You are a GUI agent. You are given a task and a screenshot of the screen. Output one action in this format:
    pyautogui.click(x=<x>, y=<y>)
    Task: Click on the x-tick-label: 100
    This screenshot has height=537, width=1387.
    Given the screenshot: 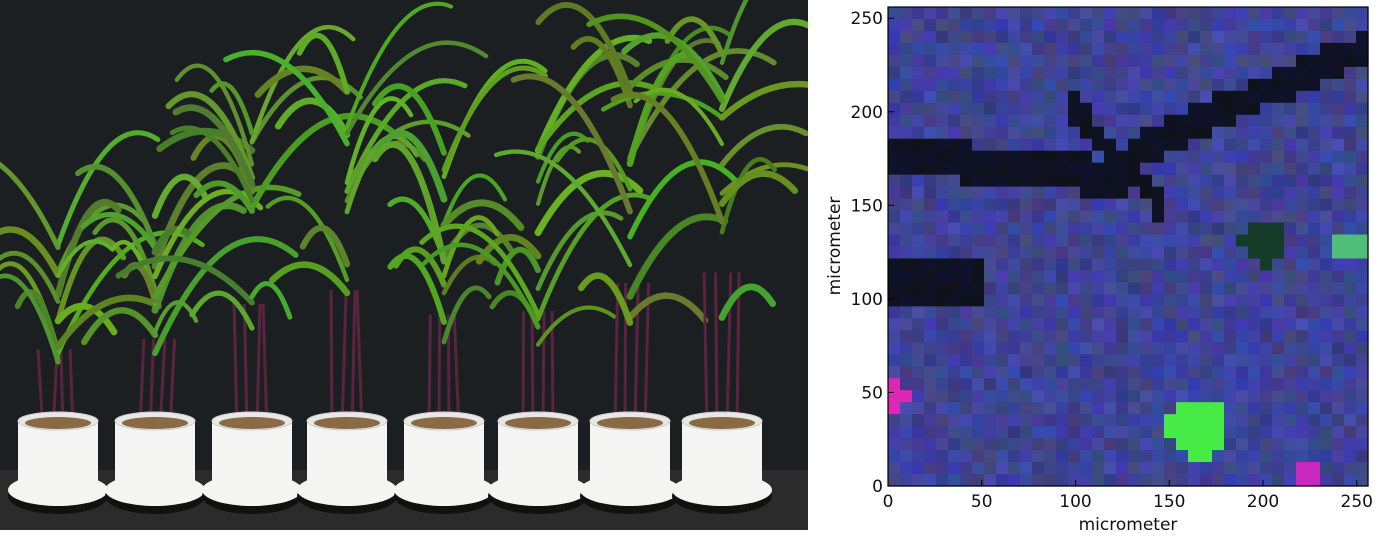 What is the action you would take?
    pyautogui.click(x=1075, y=502)
    